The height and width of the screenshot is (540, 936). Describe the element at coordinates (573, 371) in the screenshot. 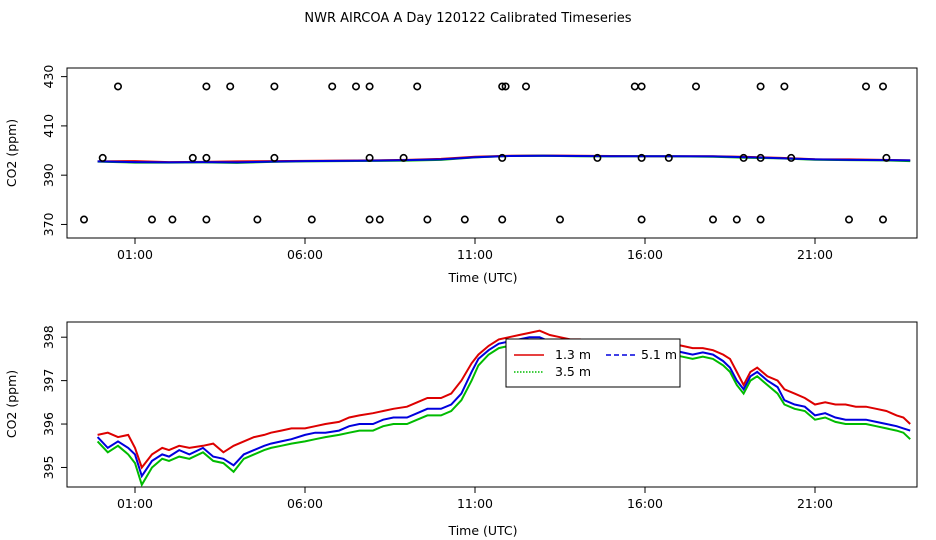

I see `legend-label-3-5m: 3.5 m` at that location.